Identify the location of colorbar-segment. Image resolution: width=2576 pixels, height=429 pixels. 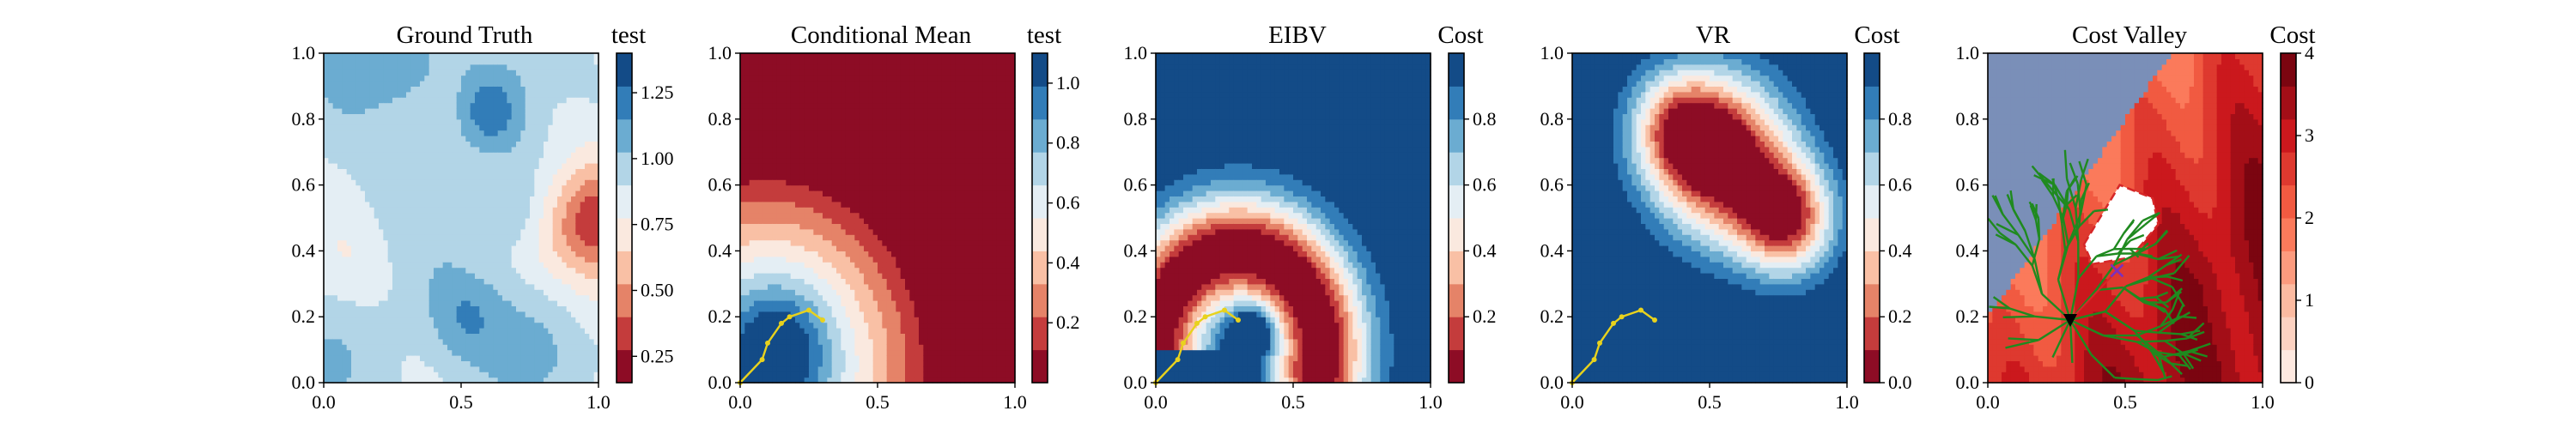
(625, 234).